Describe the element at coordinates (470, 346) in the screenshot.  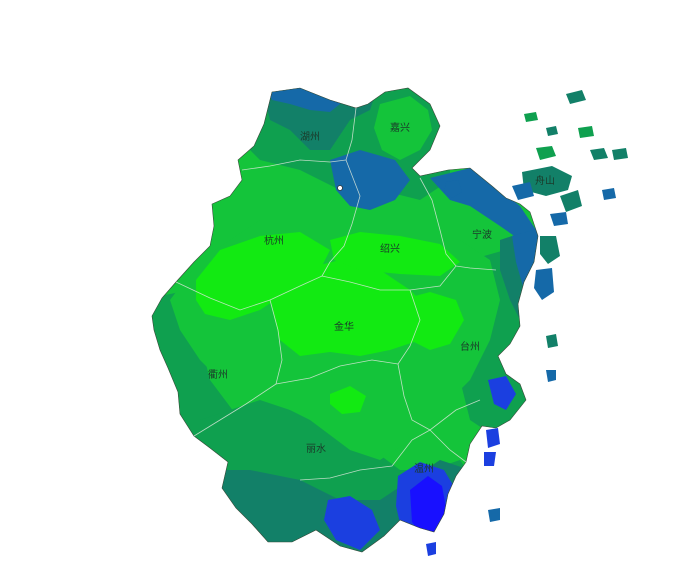
I see `label-taizhou: 台州` at that location.